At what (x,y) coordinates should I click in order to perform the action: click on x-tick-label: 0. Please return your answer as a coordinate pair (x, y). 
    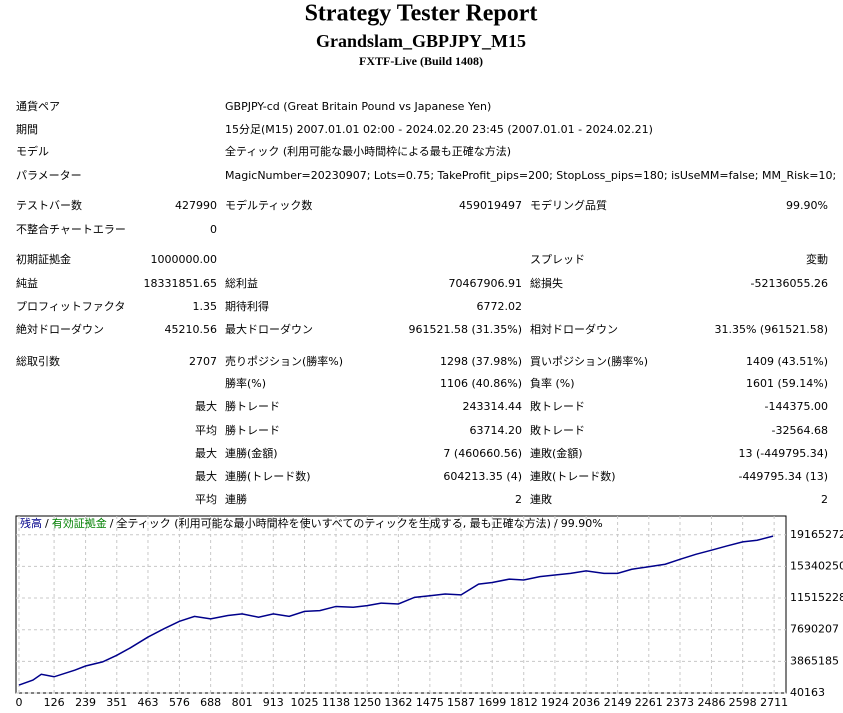
    Looking at the image, I should click on (19, 702).